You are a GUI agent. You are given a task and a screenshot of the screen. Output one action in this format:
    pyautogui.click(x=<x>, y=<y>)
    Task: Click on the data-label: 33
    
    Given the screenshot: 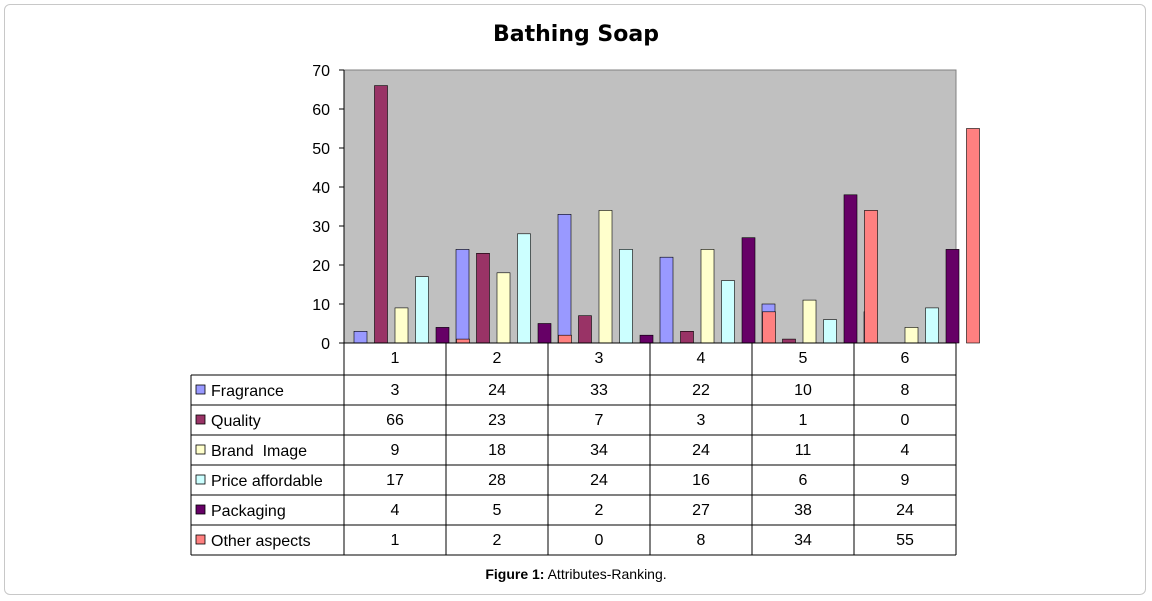 What is the action you would take?
    pyautogui.click(x=599, y=390)
    